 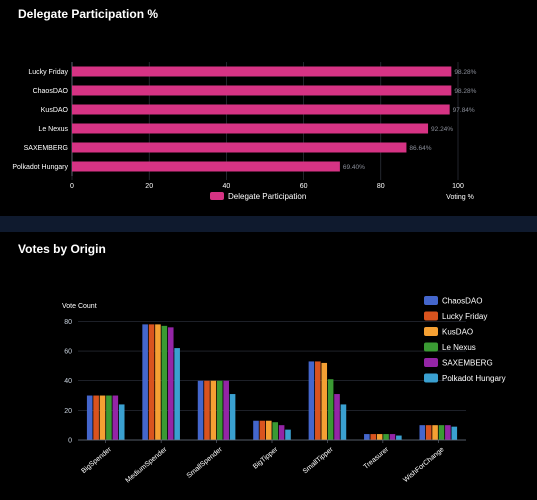 I want to click on bar-value-label: 97.84%, so click(x=464, y=110).